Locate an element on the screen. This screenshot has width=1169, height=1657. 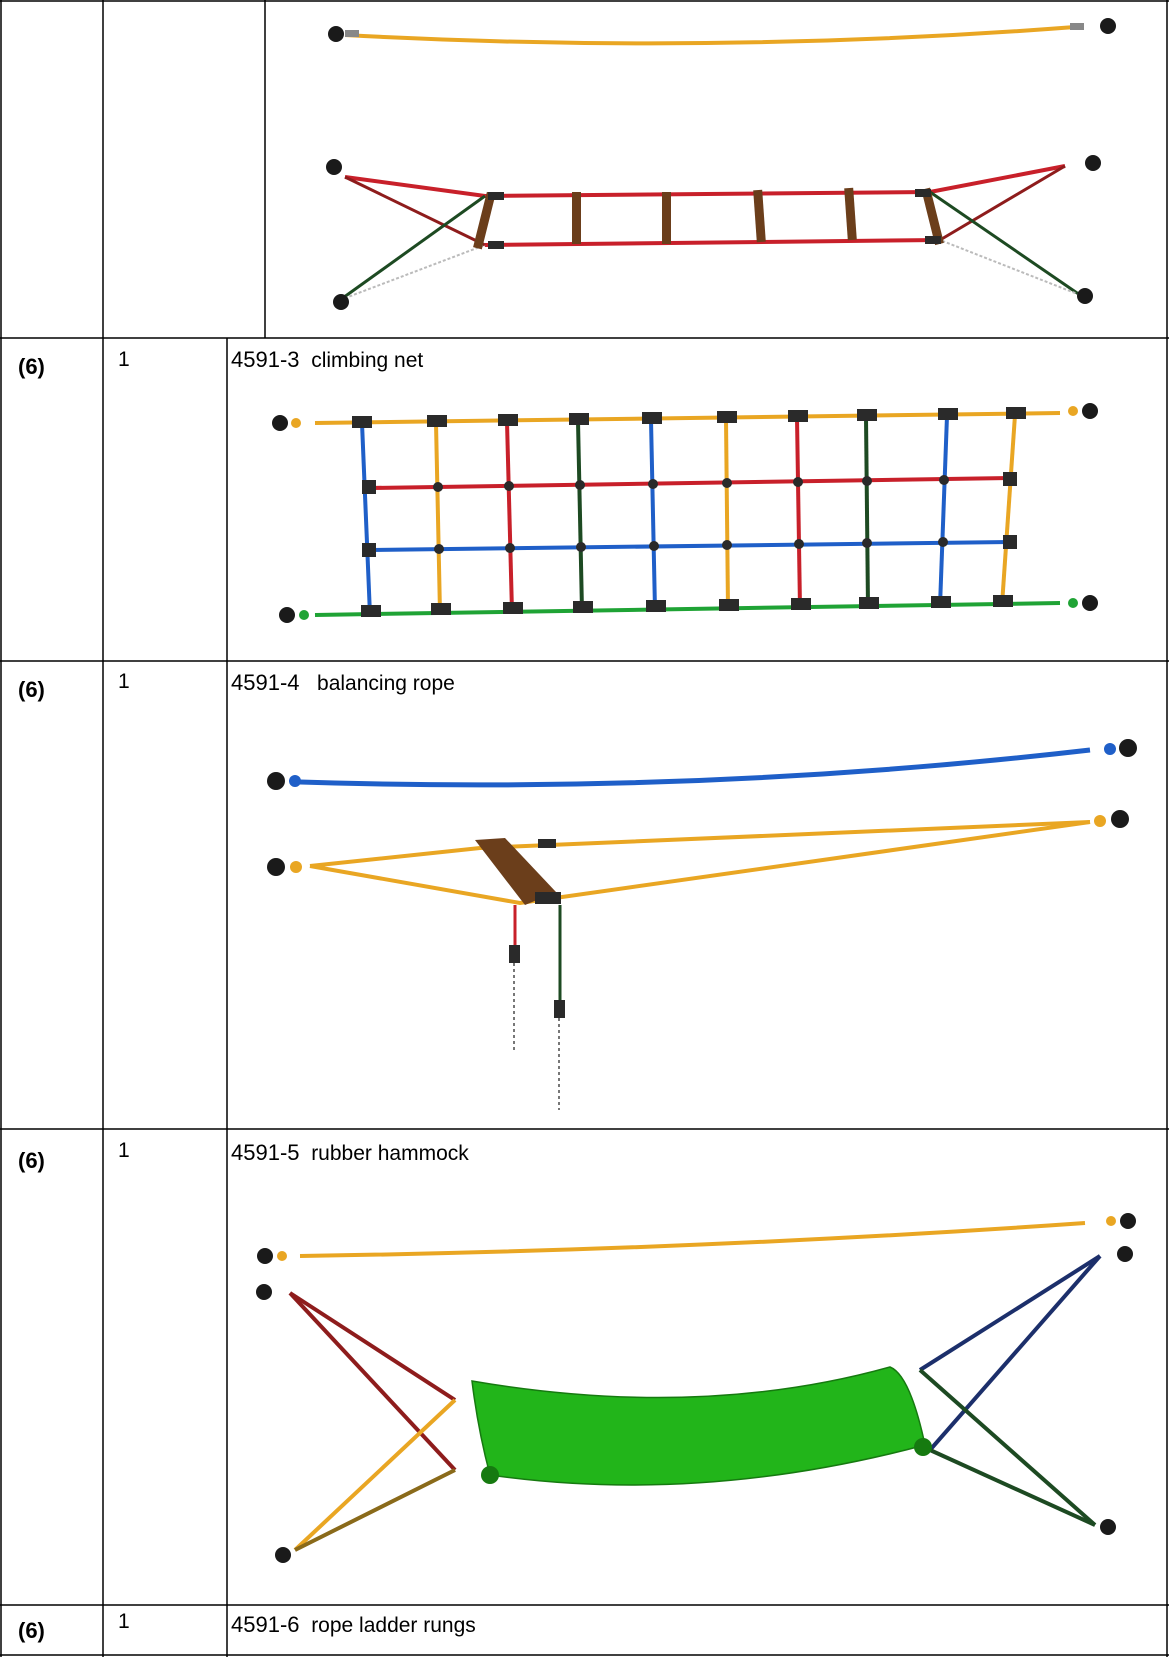
part-number: 4591-5 is located at coordinates (265, 1152).